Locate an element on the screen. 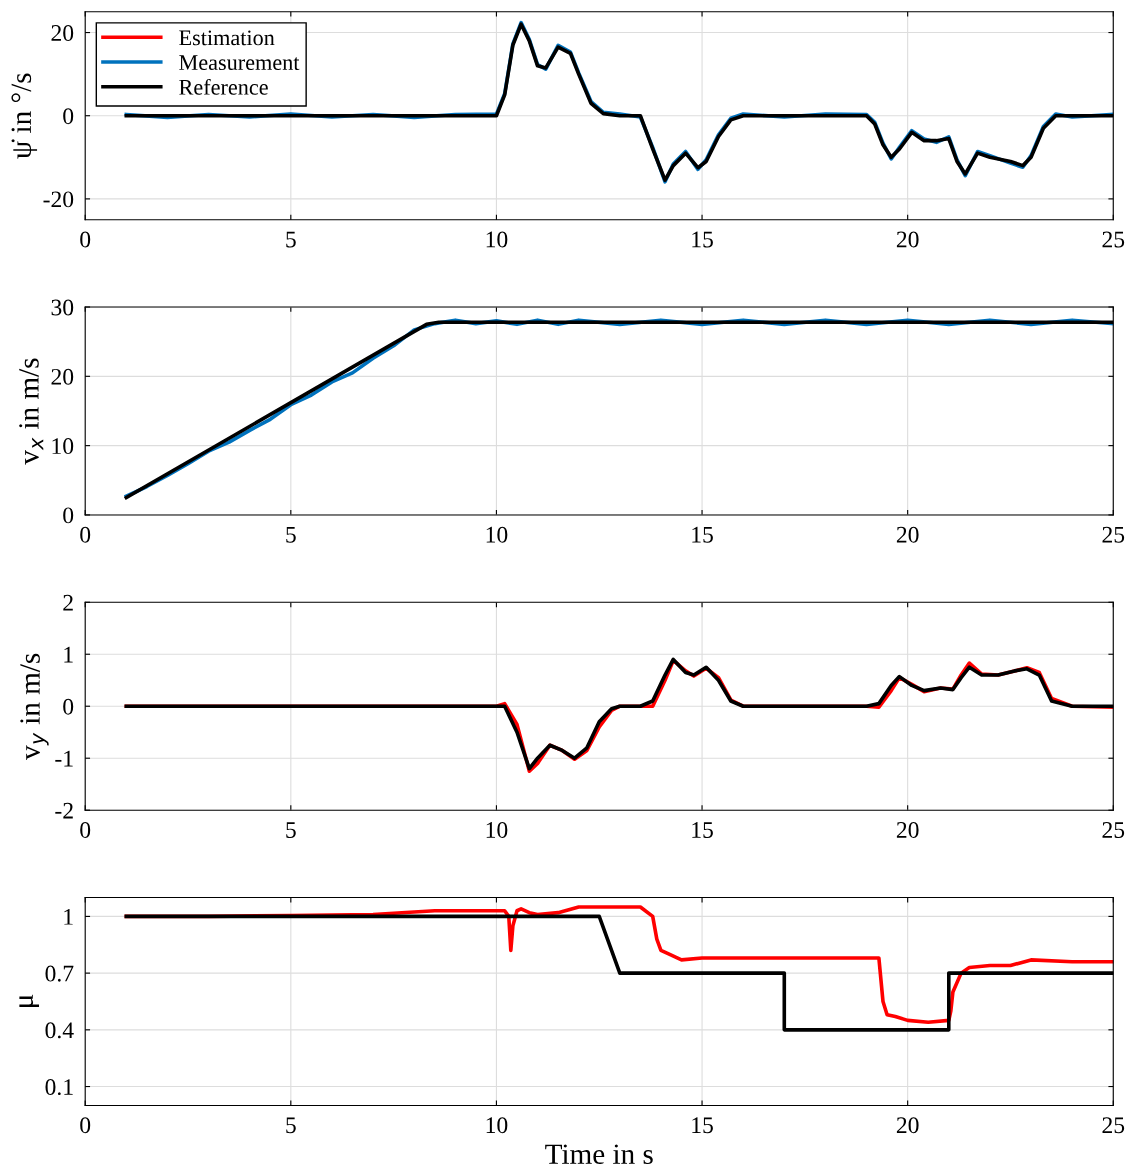 The height and width of the screenshot is (1176, 1136). y-tick-label: 0.1 is located at coordinates (59, 1087).